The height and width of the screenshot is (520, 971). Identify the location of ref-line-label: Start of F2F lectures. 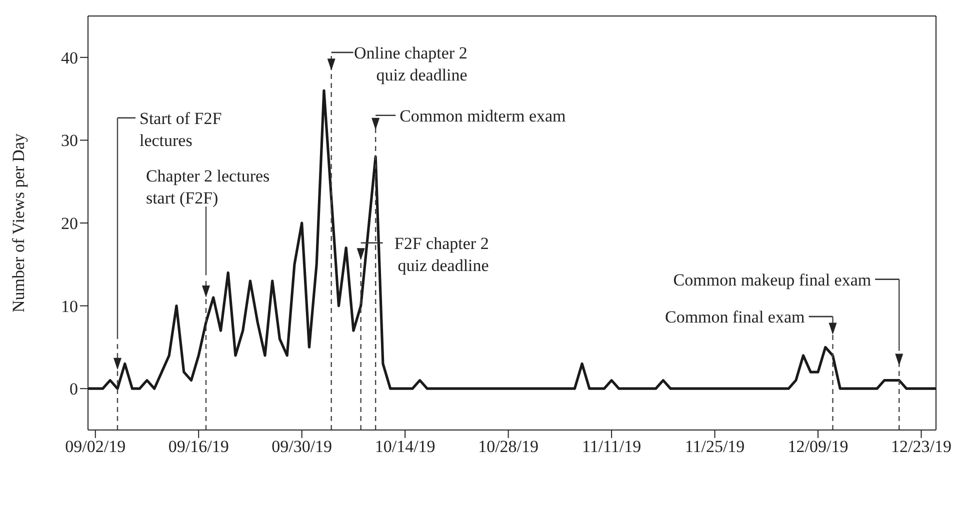
(180, 129).